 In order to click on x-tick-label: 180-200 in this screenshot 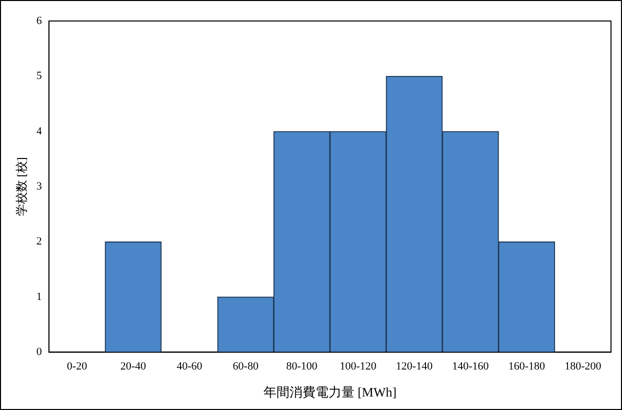, I will do `click(583, 366)`.